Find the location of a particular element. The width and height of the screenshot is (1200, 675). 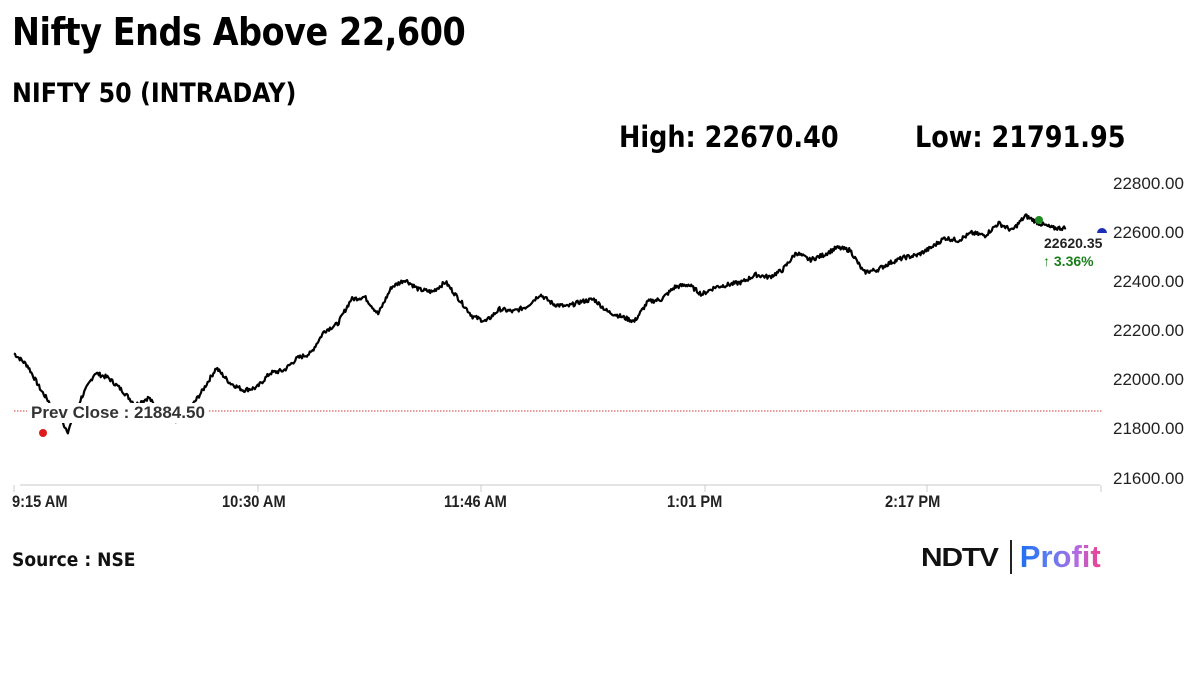

x-tick-label: 11:46 AM is located at coordinates (475, 501).